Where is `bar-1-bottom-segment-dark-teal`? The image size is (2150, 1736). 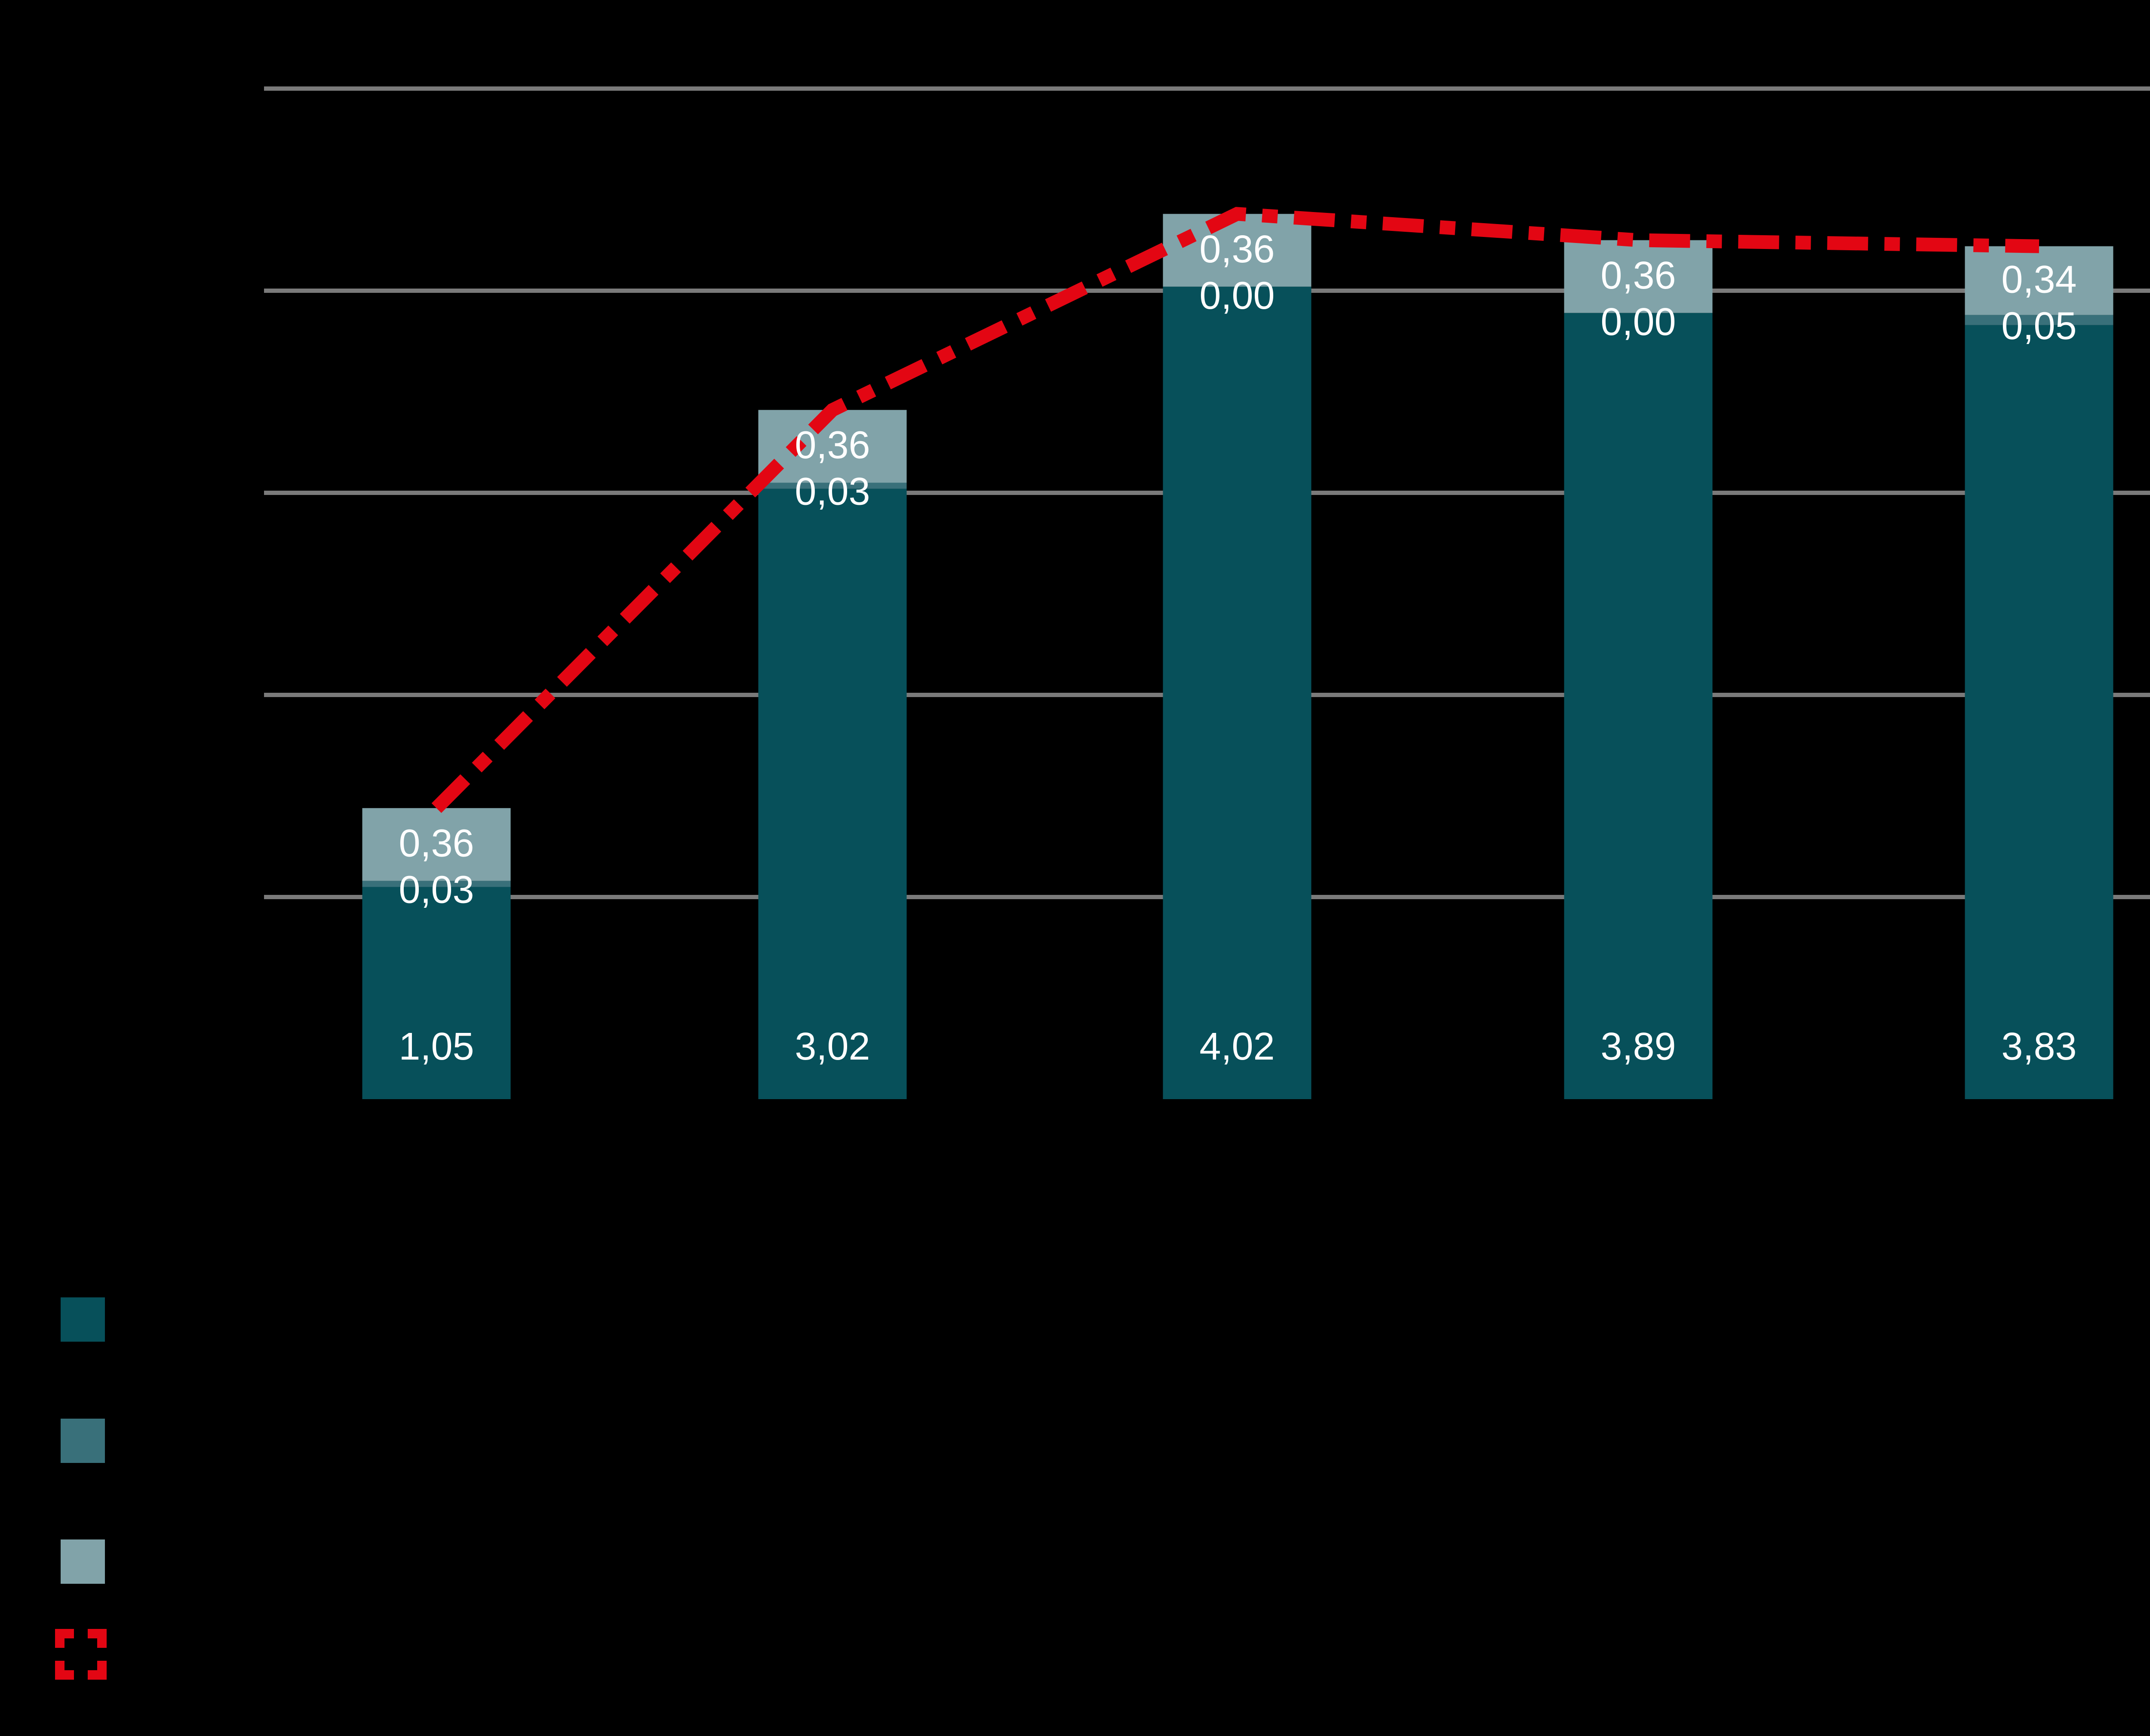 bar-1-bottom-segment-dark-teal is located at coordinates (437, 993).